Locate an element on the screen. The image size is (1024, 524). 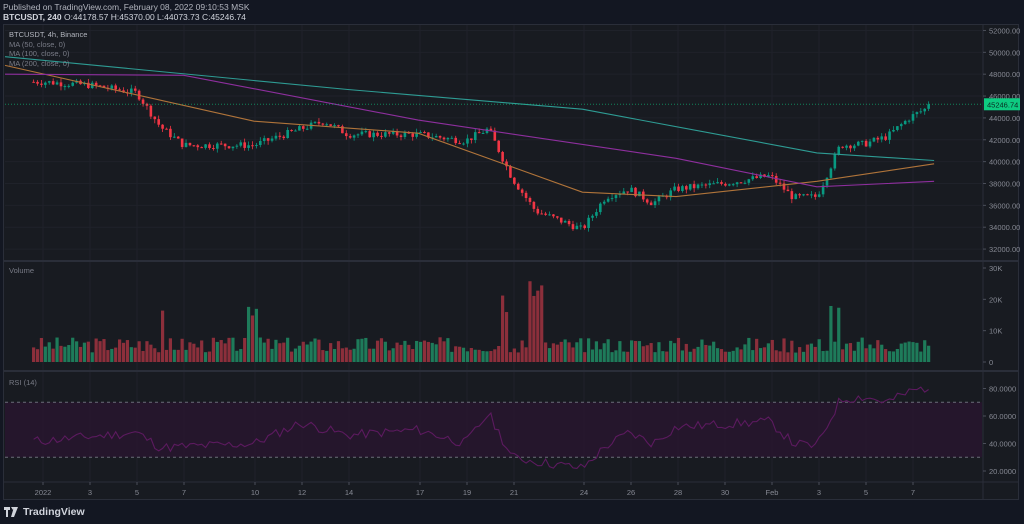
legend-ma200: MA (200, close, 0) is located at coordinates (39, 63).